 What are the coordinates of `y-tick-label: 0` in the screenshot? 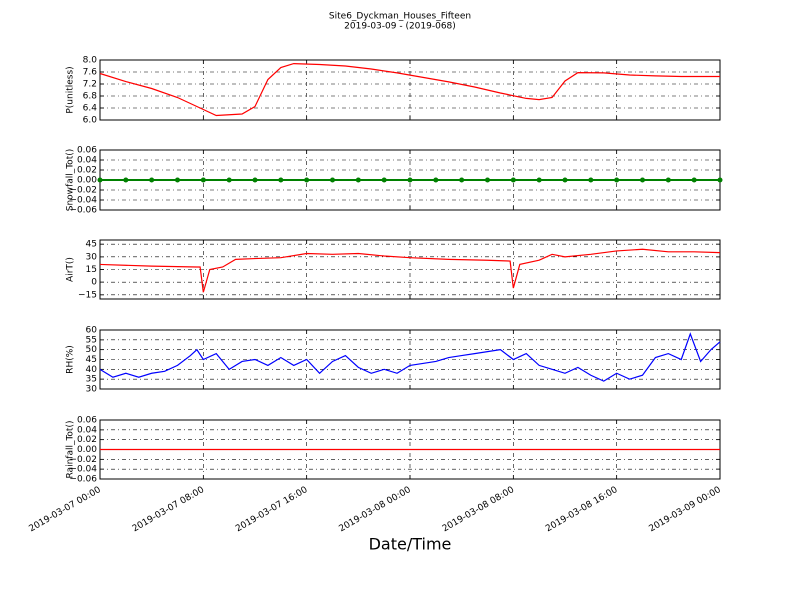 It's located at (94, 283).